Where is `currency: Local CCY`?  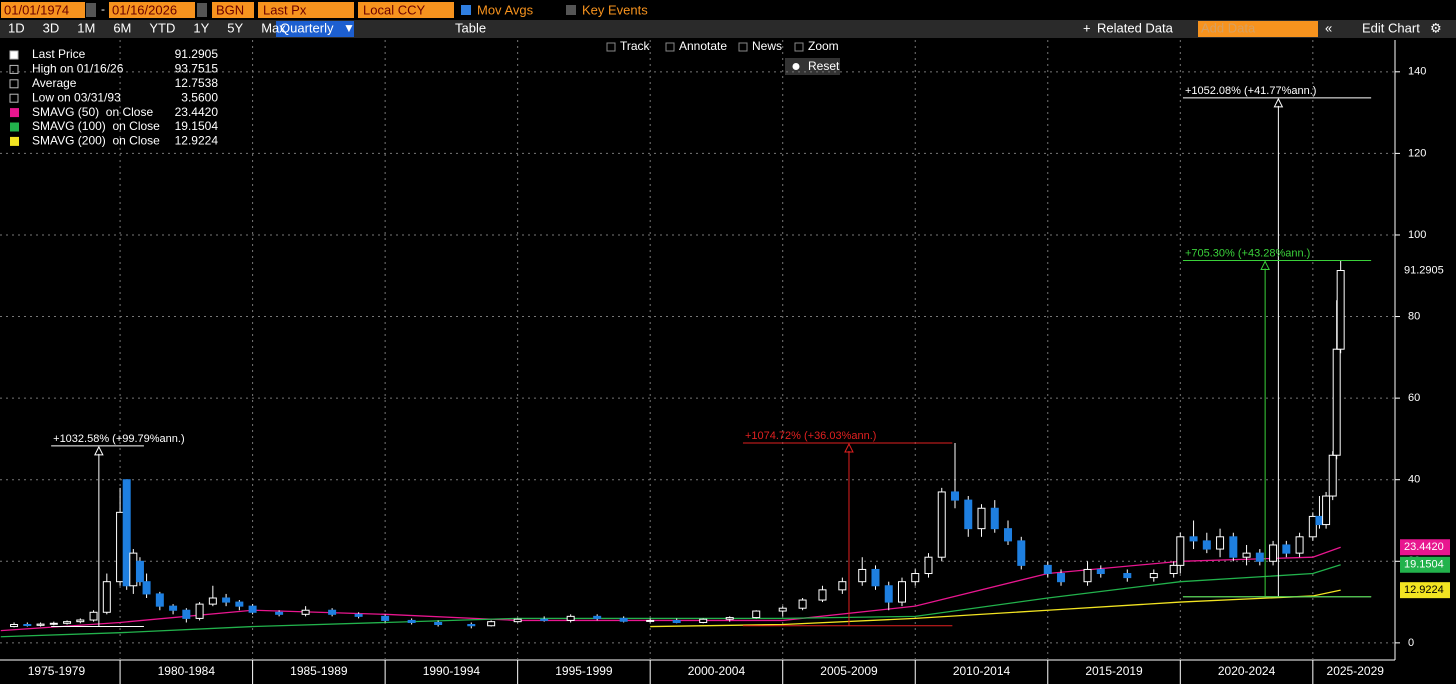
currency: Local CCY is located at coordinates (394, 9).